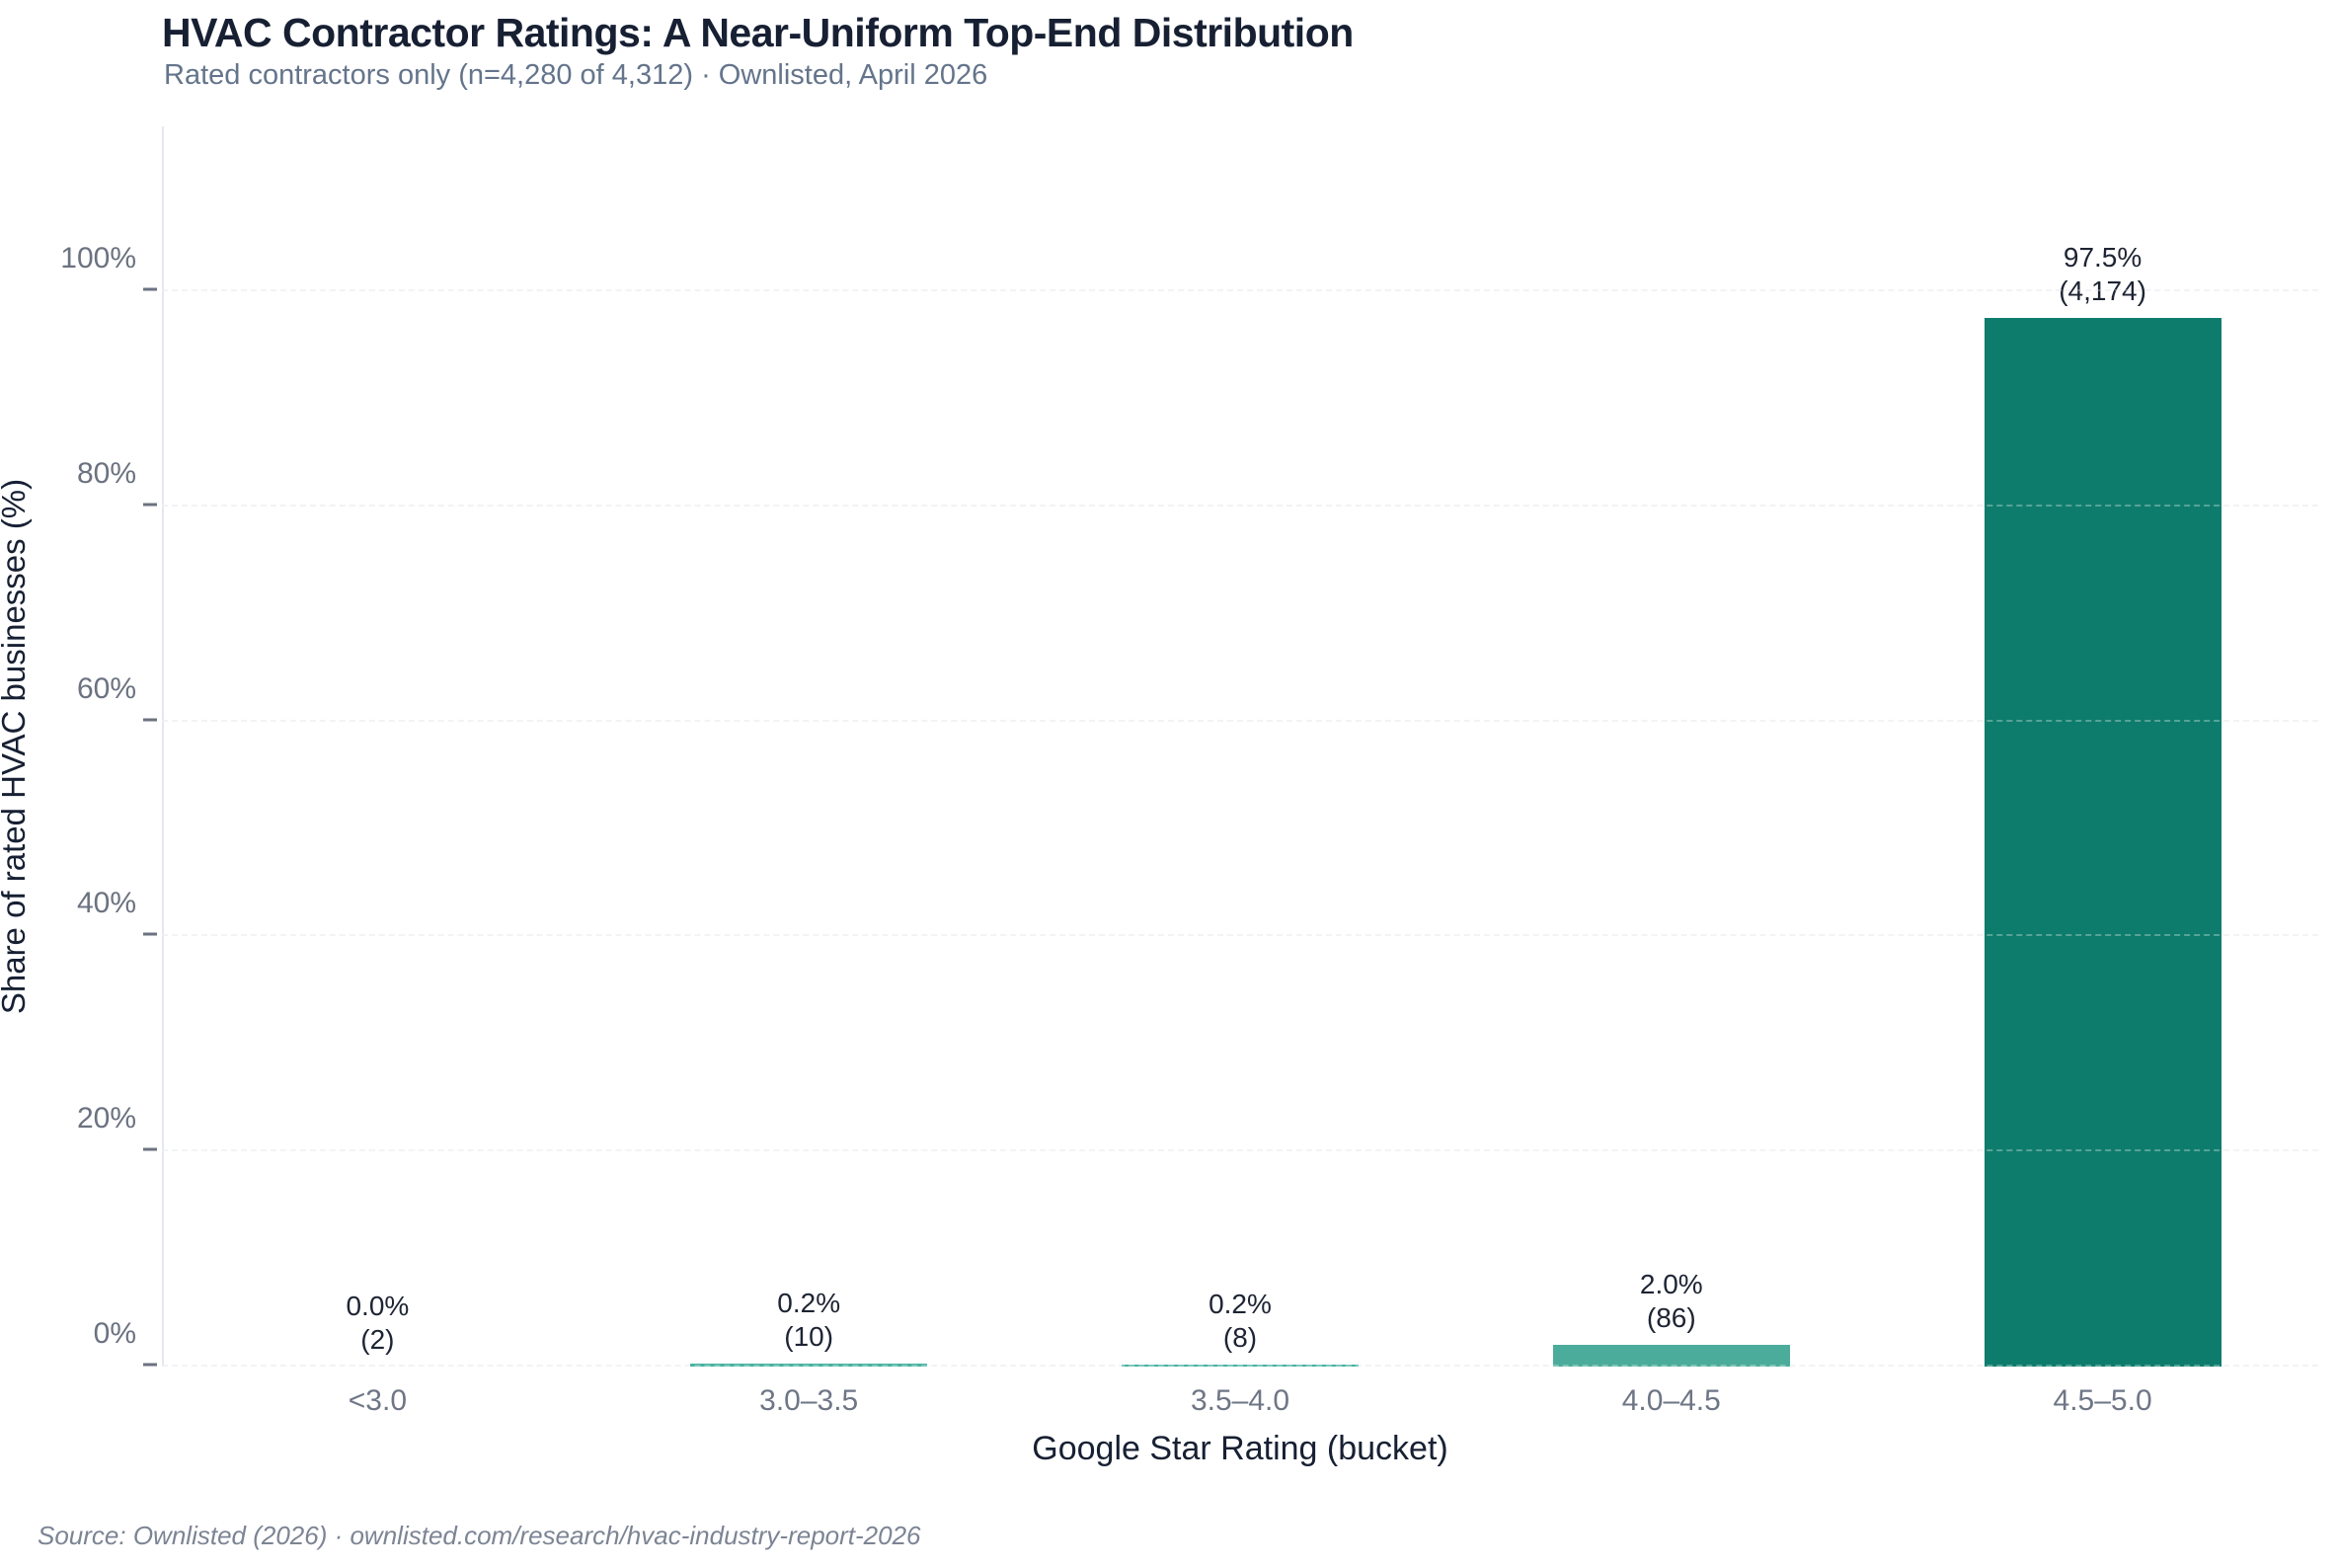 The width and height of the screenshot is (2338, 1568). I want to click on bar-value-label: 0.0% (2), so click(377, 1324).